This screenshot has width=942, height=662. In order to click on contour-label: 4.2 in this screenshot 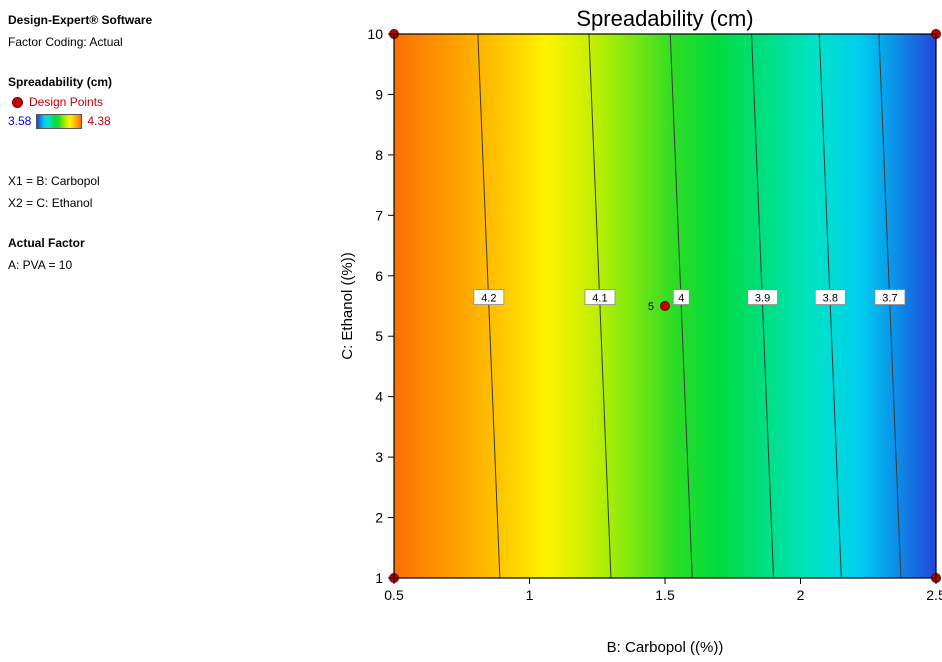, I will do `click(488, 299)`.